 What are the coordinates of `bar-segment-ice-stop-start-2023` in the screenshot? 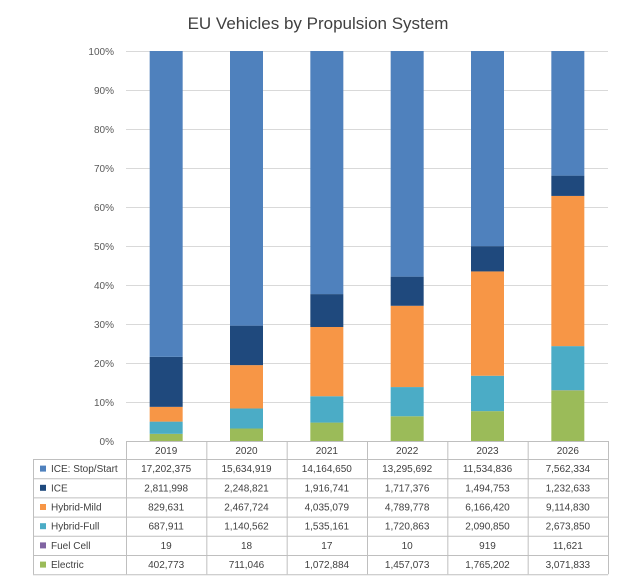 It's located at (487, 148).